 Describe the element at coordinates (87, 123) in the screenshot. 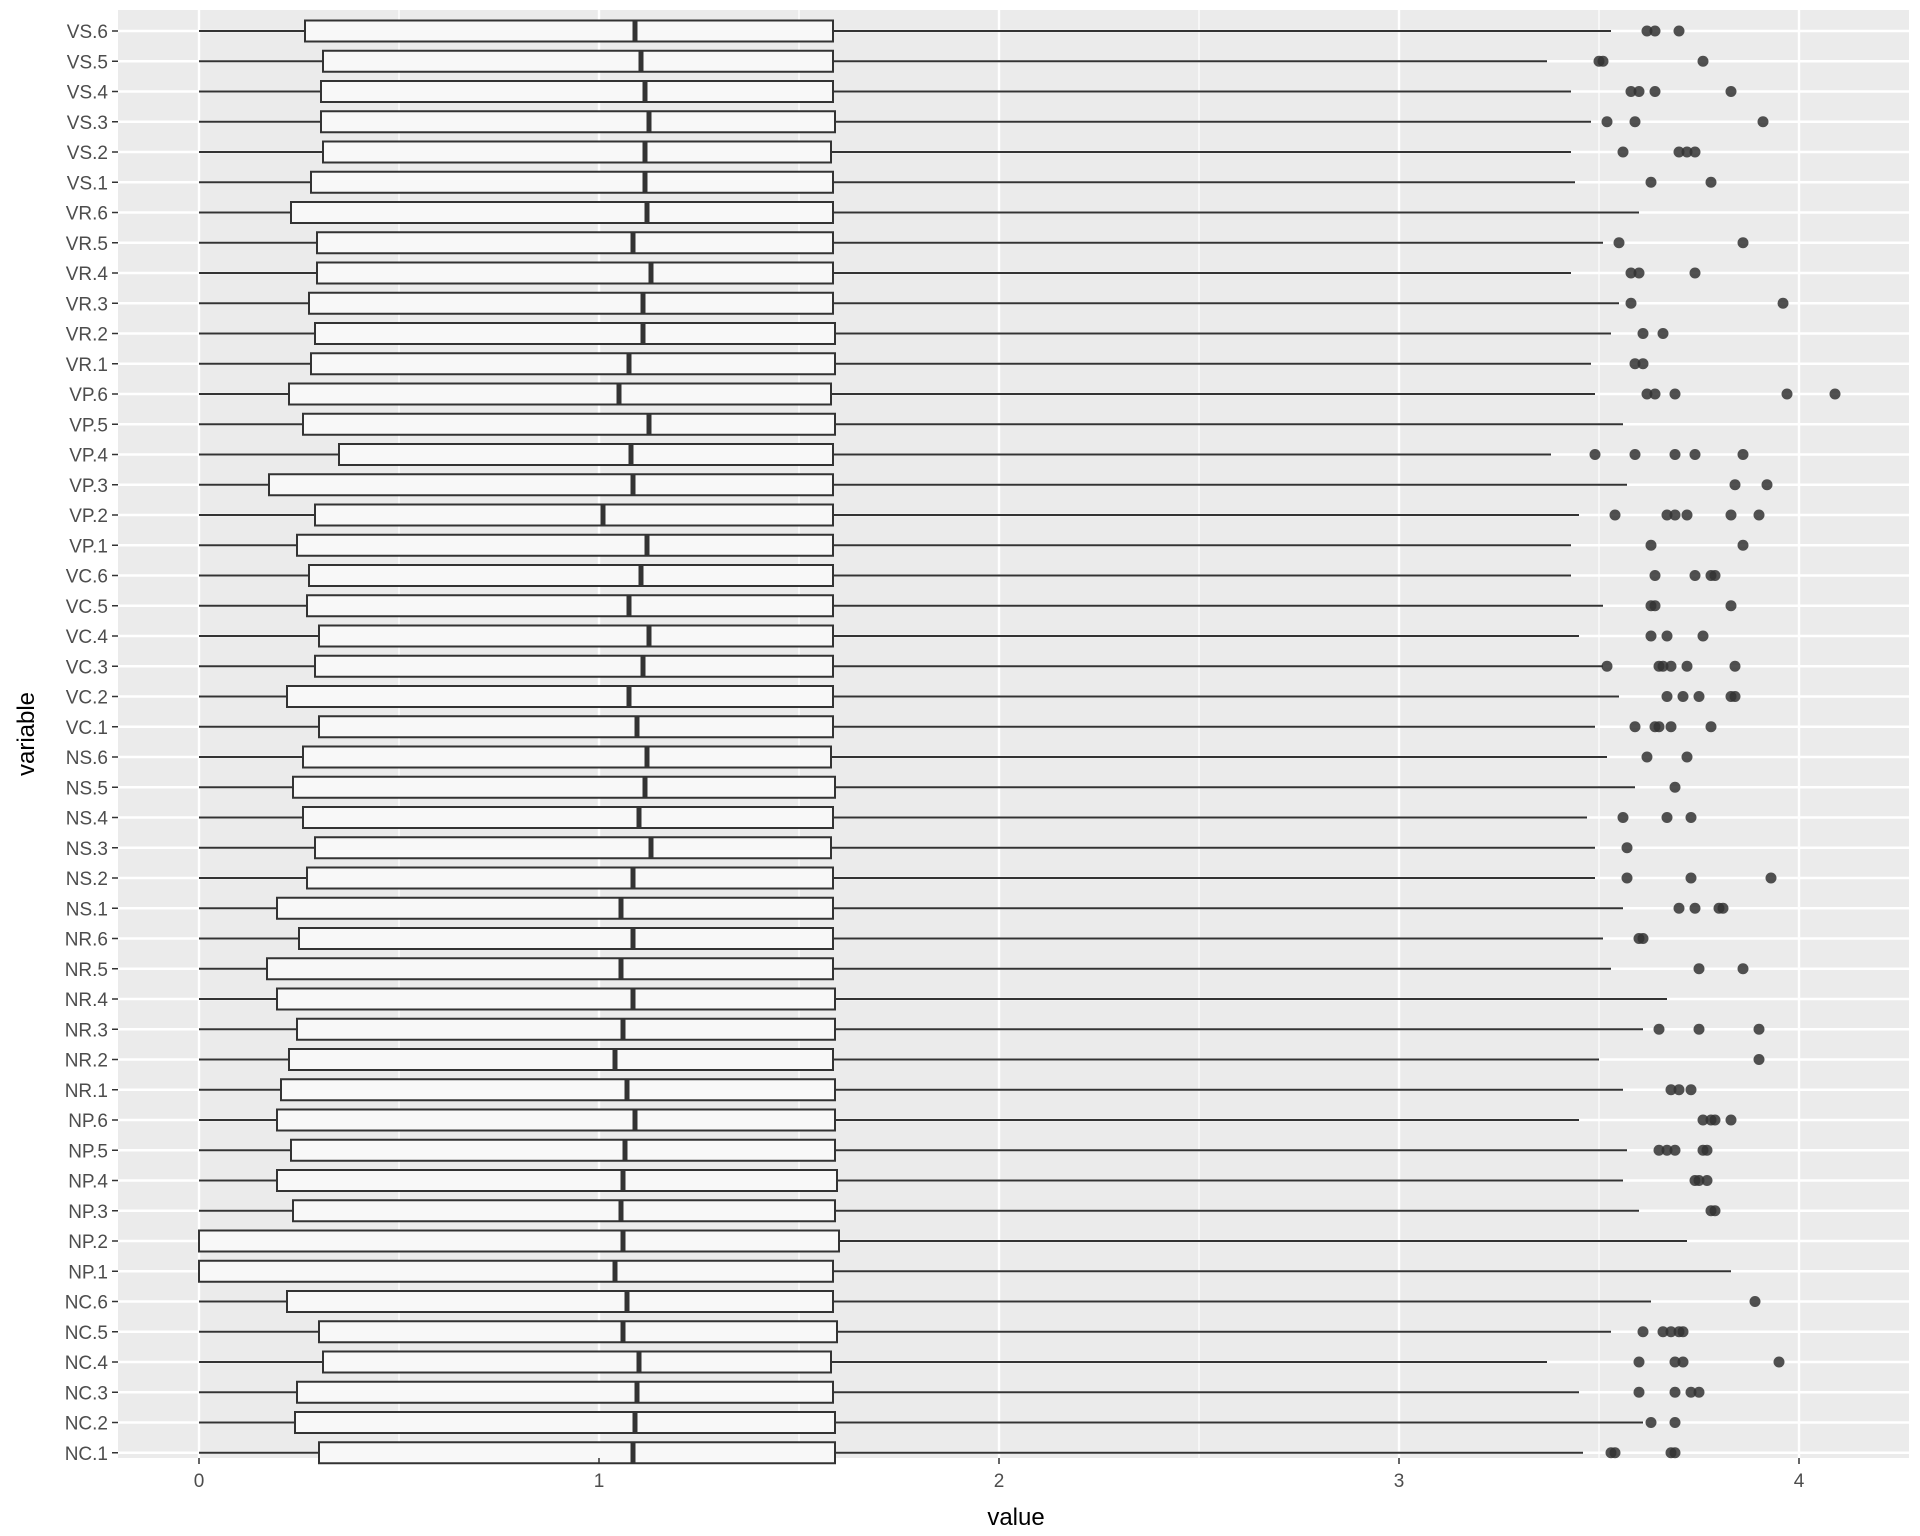

I see `y-tick-label: VS.3` at that location.